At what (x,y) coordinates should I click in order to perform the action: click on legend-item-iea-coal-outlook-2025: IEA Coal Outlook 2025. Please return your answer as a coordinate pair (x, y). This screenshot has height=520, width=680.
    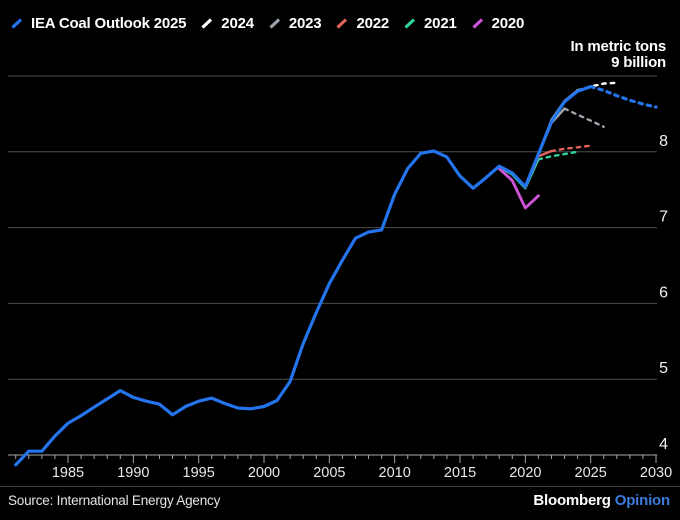
    Looking at the image, I should click on (98, 23).